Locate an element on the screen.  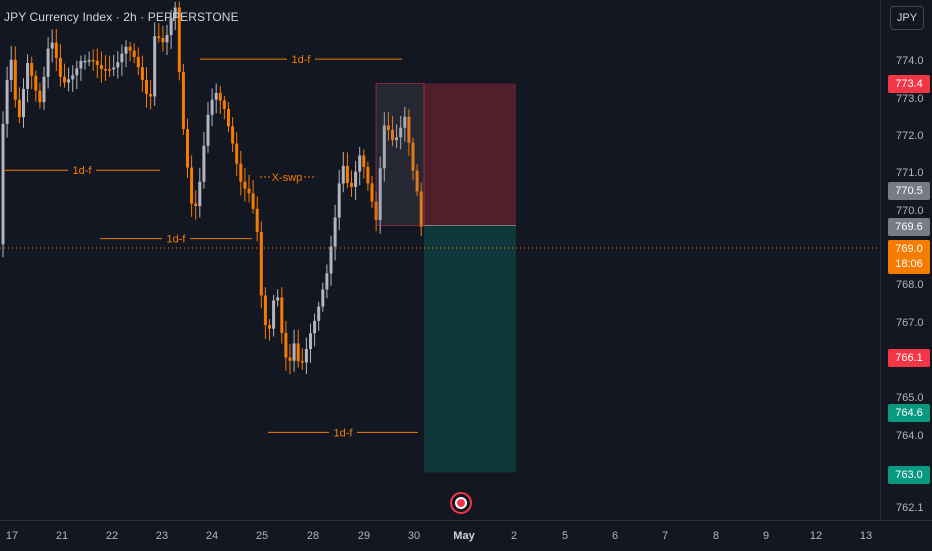
time-tick: 2 is located at coordinates (514, 536).